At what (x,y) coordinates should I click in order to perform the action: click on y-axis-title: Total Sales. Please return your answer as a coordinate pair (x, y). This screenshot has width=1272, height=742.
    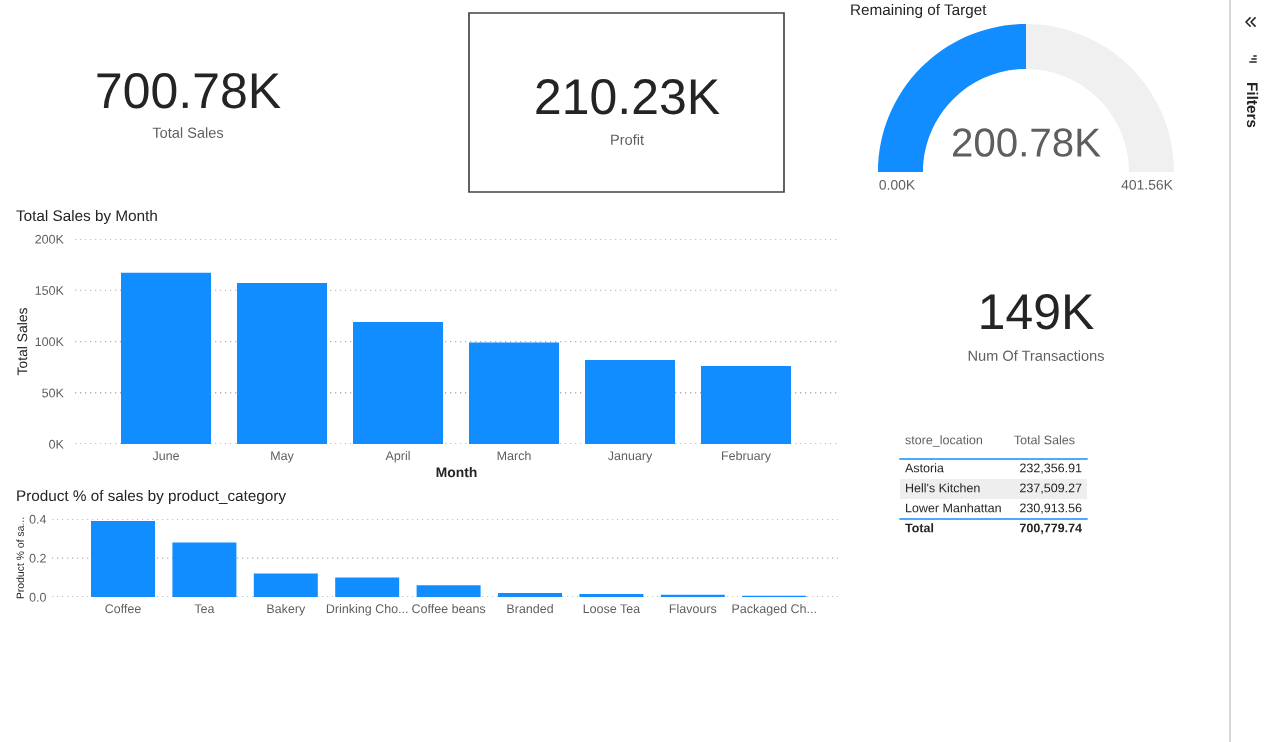
    Looking at the image, I should click on (22, 342).